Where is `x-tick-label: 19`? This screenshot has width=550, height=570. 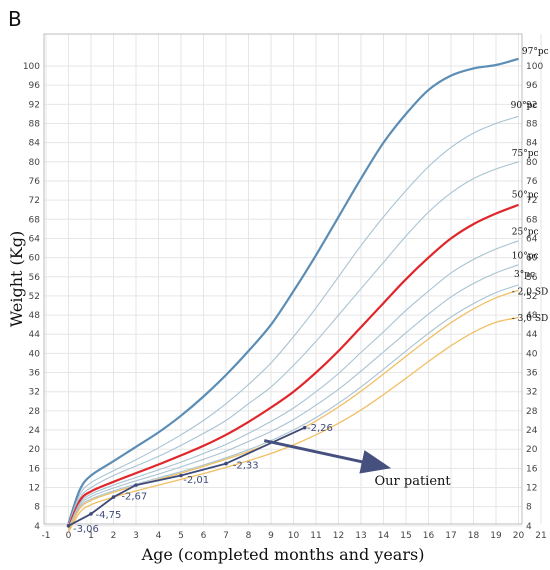
x-tick-label: 19 is located at coordinates (496, 536).